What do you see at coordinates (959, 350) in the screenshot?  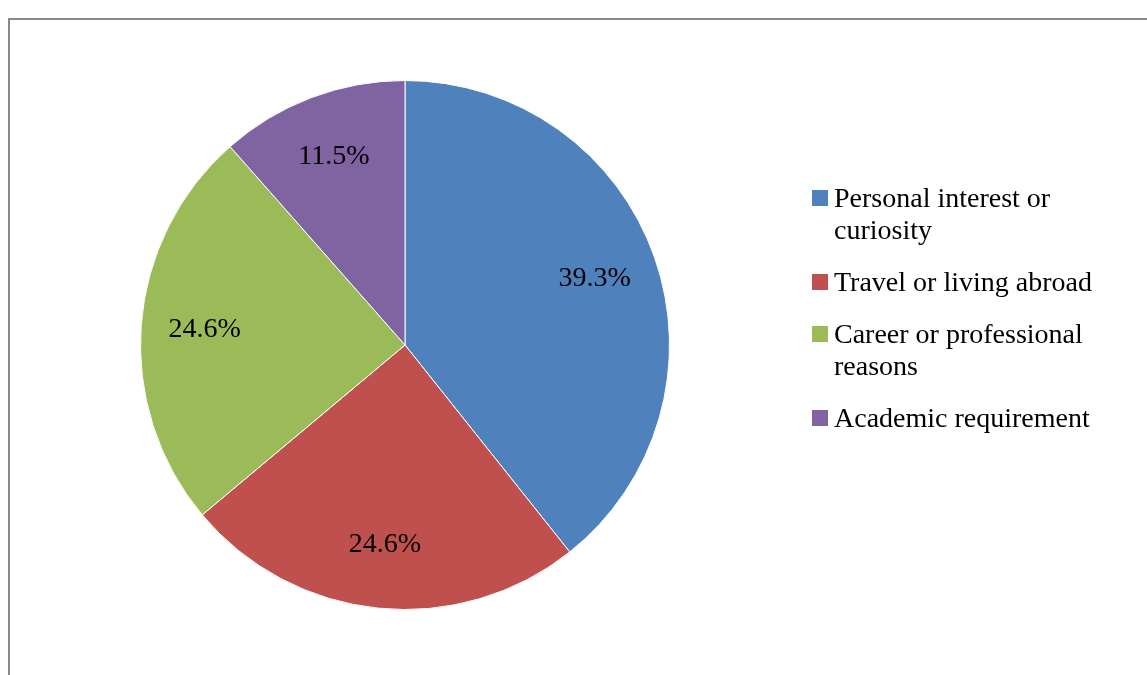 I see `legend-label: Career or professional reasons` at bounding box center [959, 350].